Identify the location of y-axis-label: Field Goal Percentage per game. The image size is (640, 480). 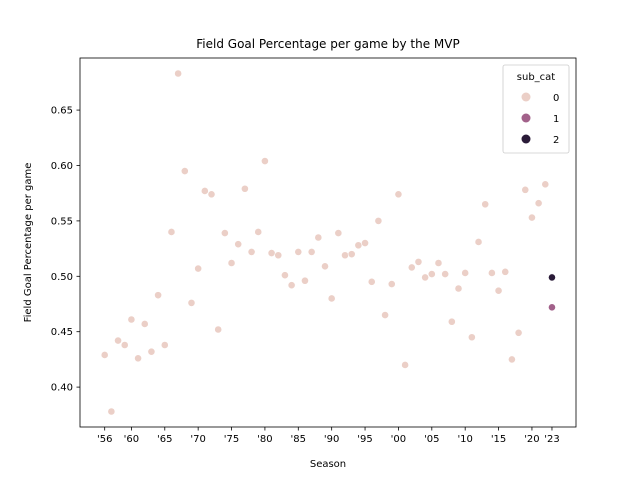
(28, 243).